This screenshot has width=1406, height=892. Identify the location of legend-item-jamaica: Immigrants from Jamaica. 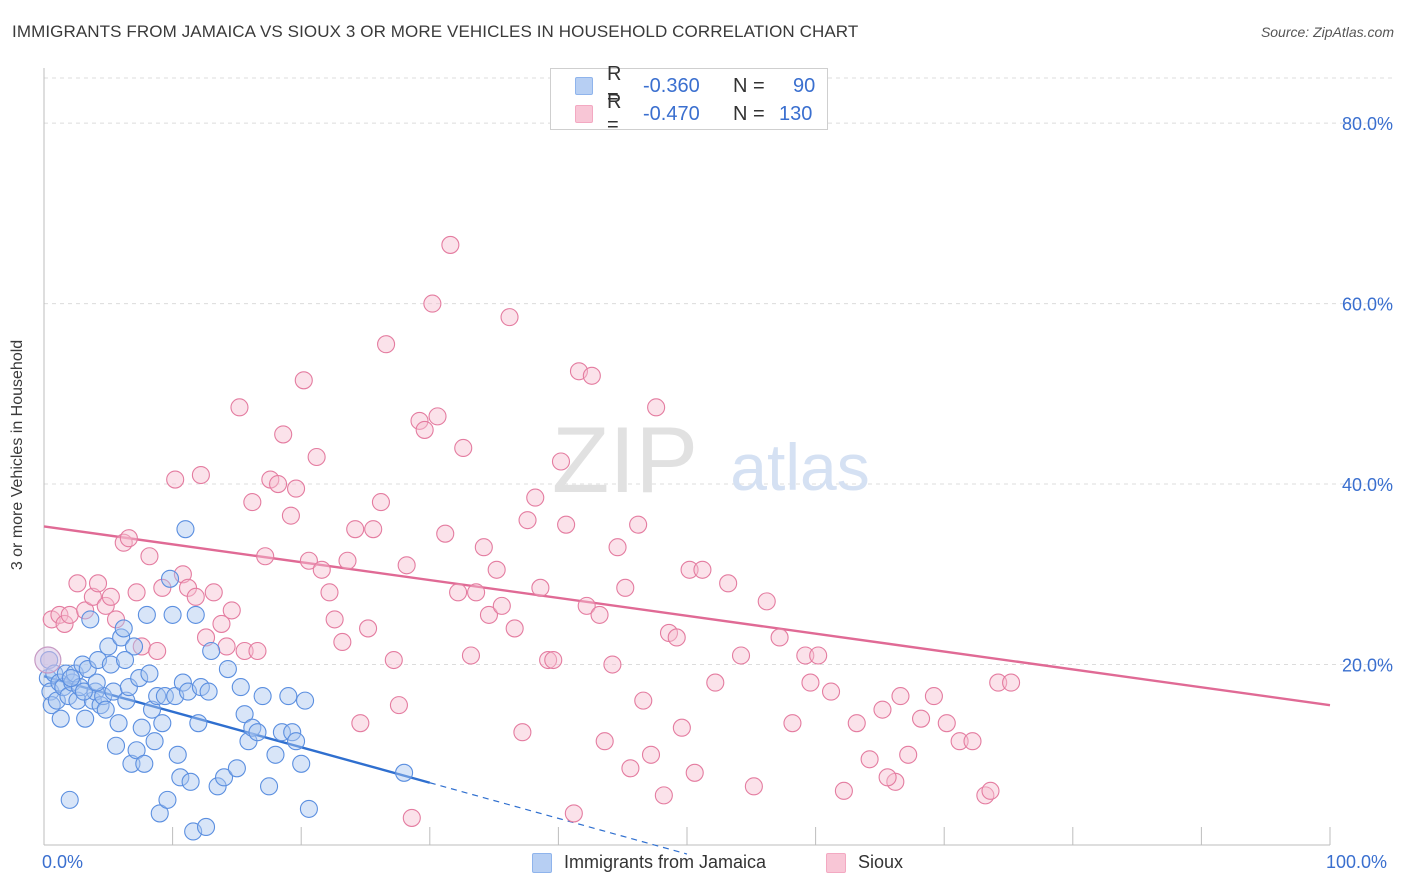
(649, 862).